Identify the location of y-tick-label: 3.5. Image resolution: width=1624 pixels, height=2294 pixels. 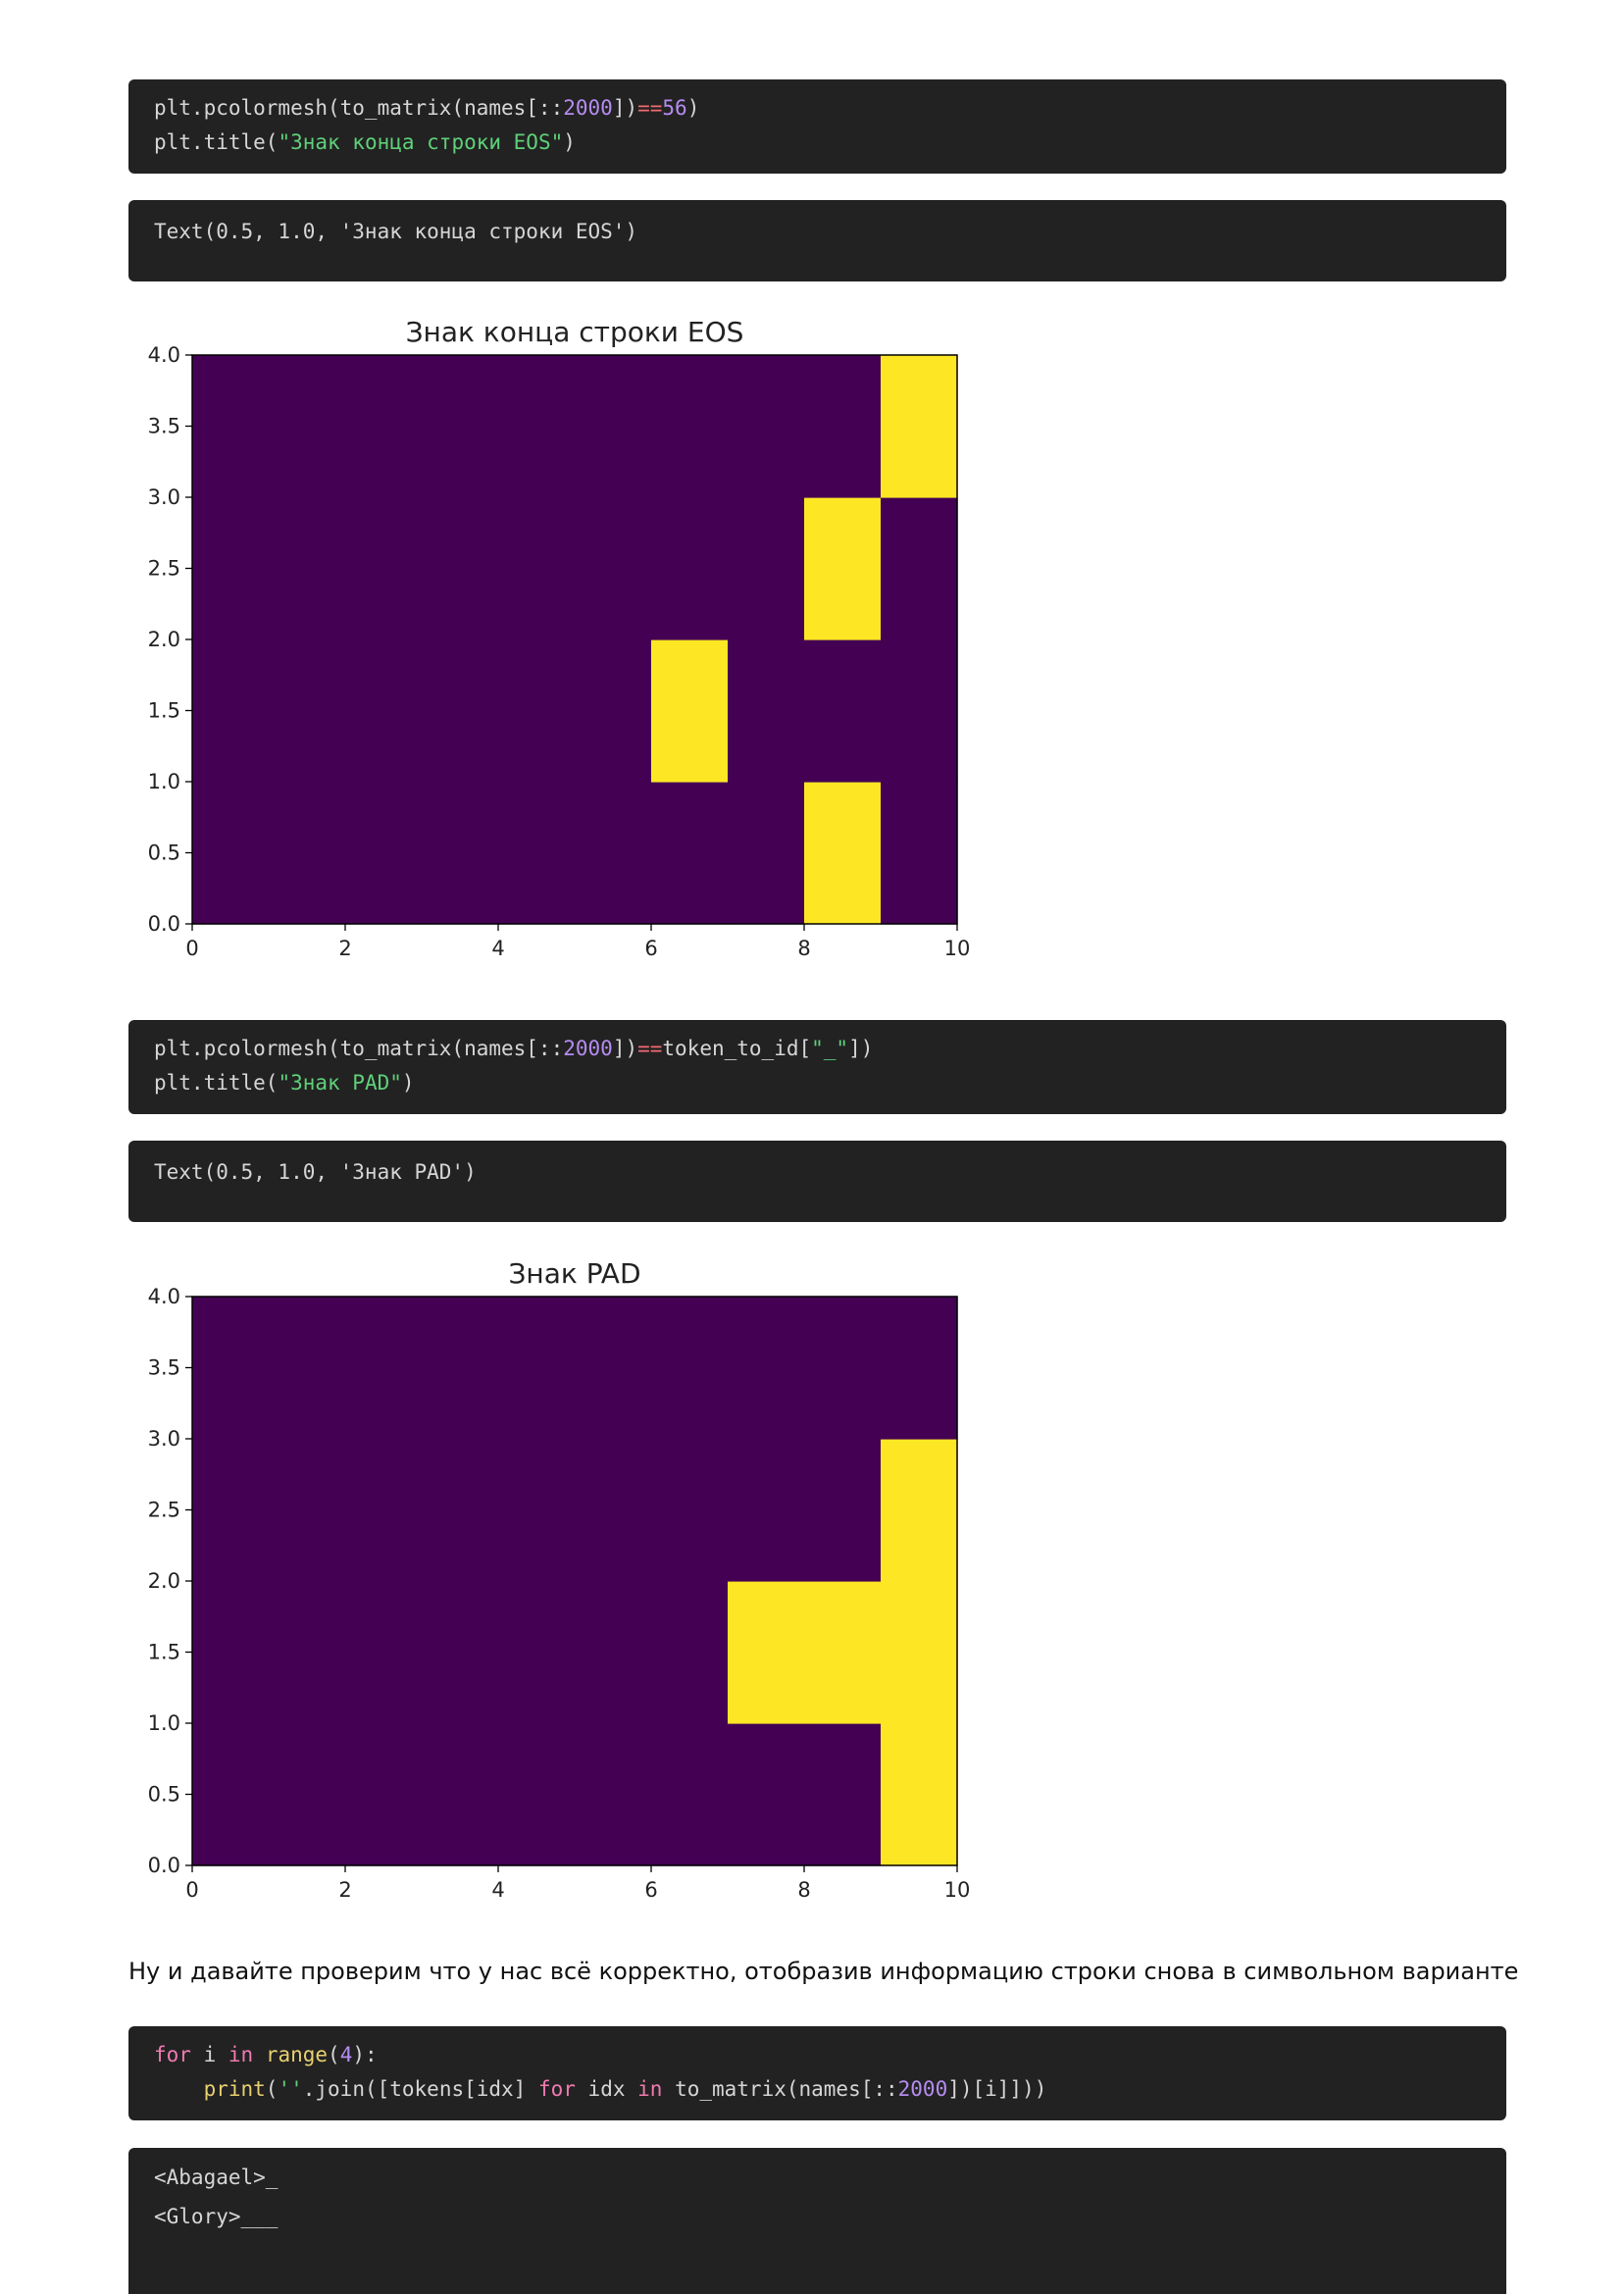
(164, 1368).